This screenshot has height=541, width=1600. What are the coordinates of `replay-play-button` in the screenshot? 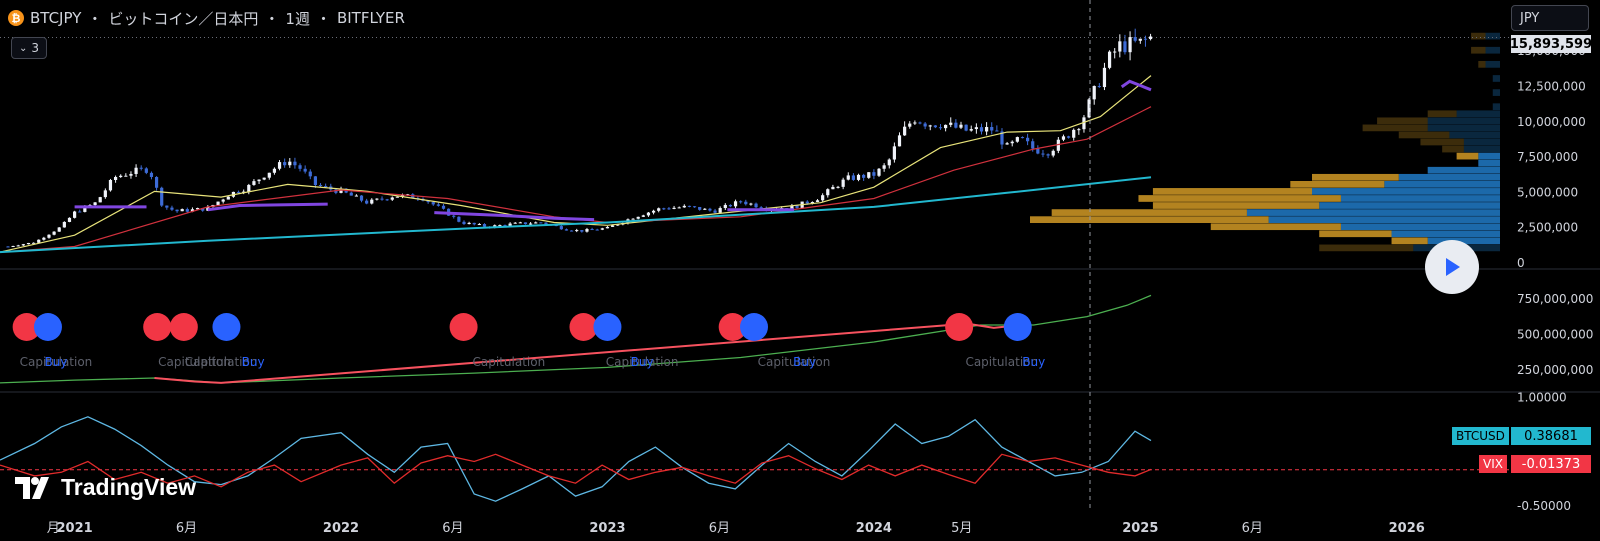 It's located at (1452, 267).